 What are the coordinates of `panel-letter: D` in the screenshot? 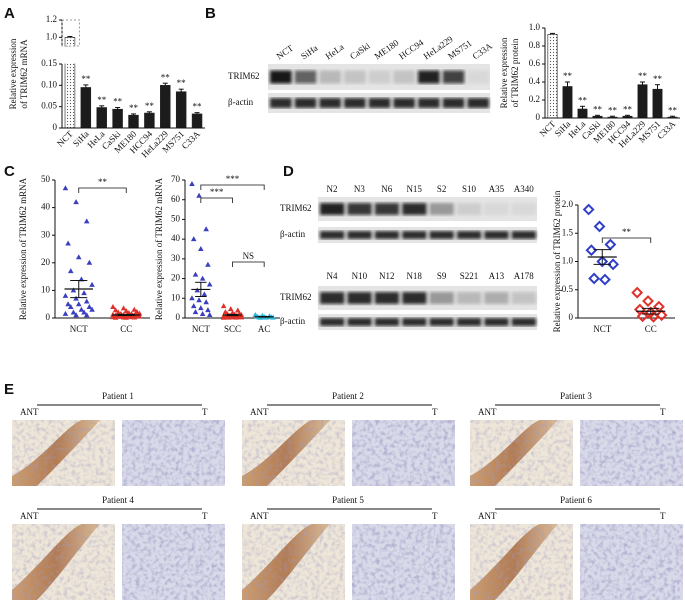 It's located at (288, 171).